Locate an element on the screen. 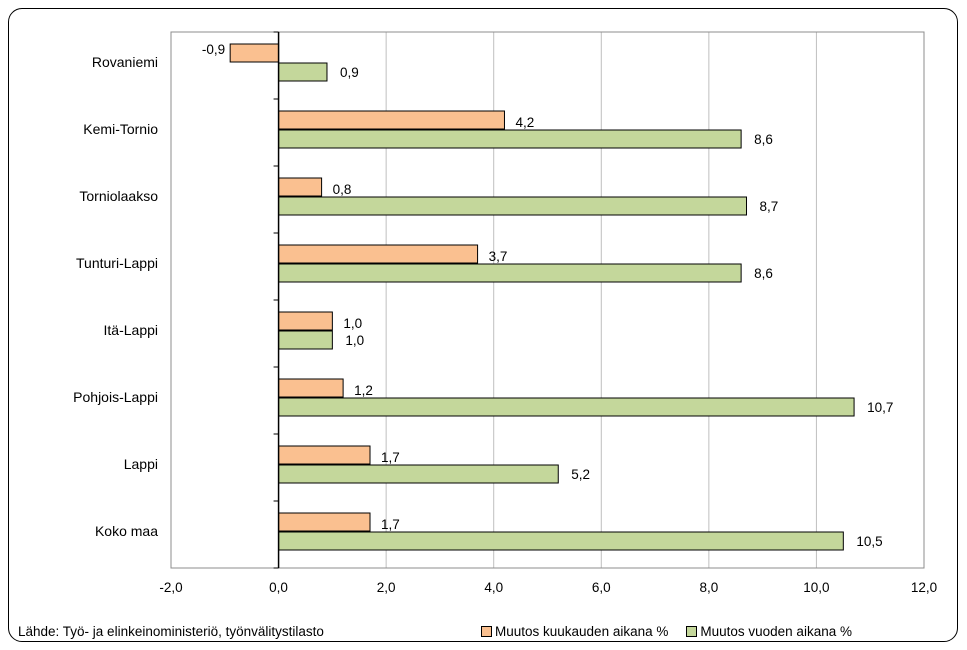 Image resolution: width=967 pixels, height=650 pixels. x-tick-label-3: 4,0 is located at coordinates (493, 587).